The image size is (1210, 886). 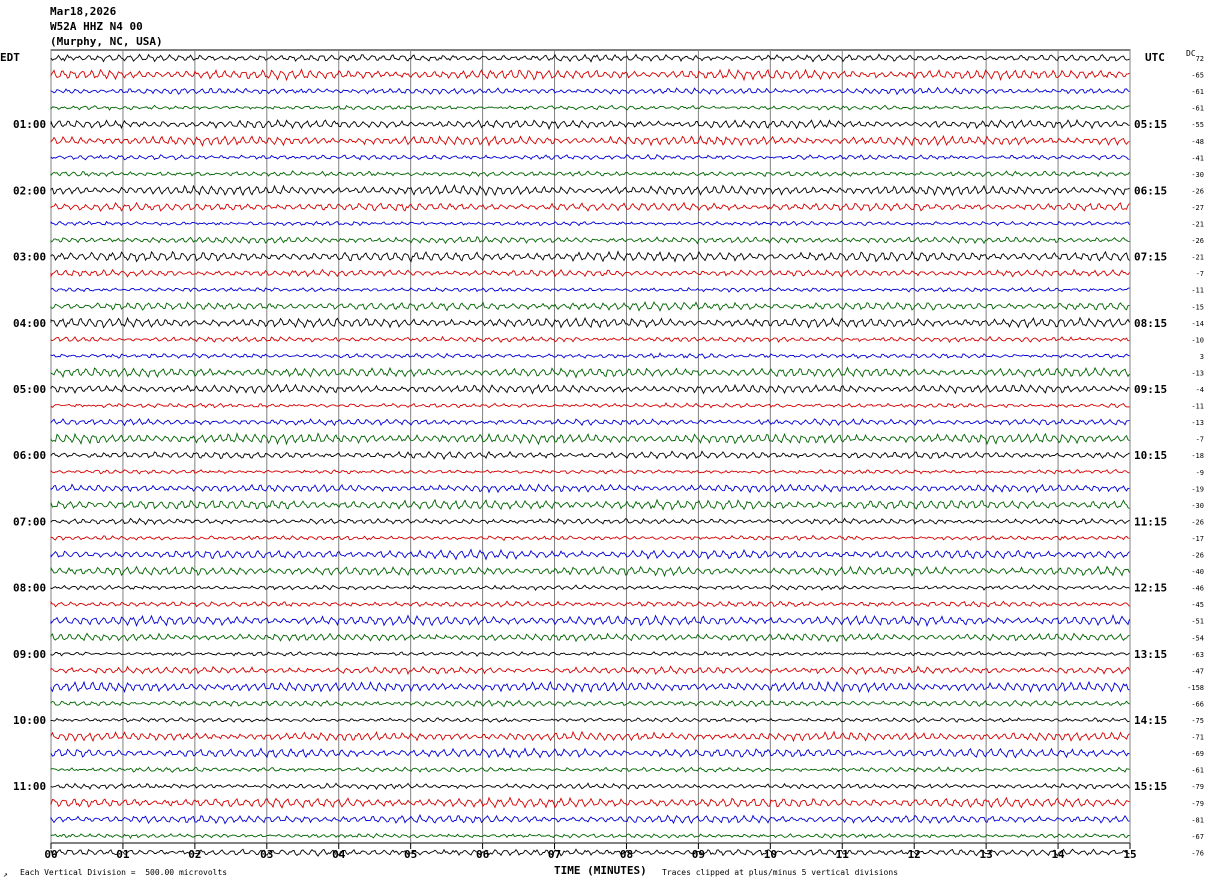 I want to click on dc-offset-value: -15, so click(x=1197, y=307).